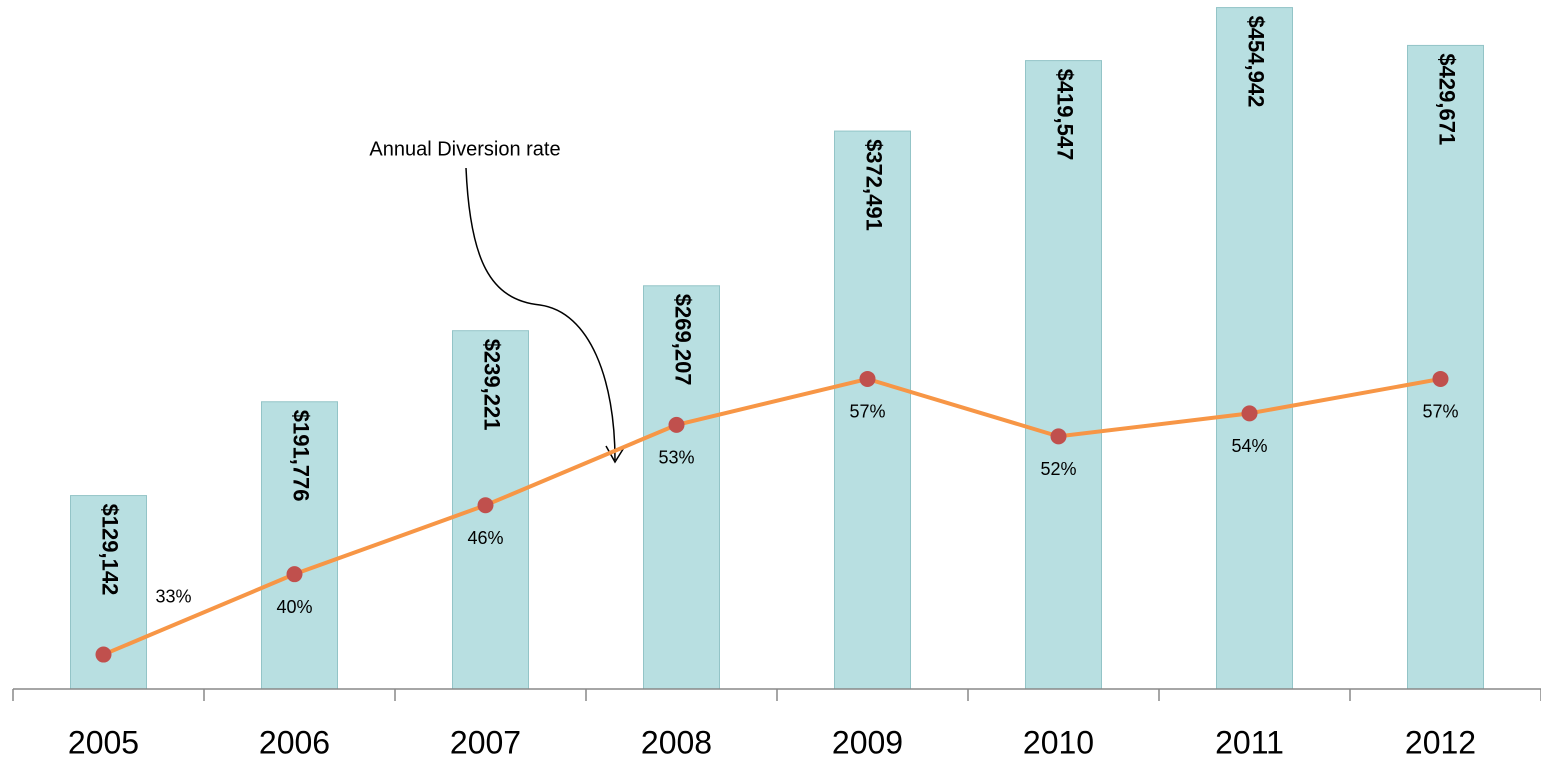 This screenshot has width=1541, height=762. Describe the element at coordinates (1447, 99) in the screenshot. I see `bar-value-label: $429,671` at that location.